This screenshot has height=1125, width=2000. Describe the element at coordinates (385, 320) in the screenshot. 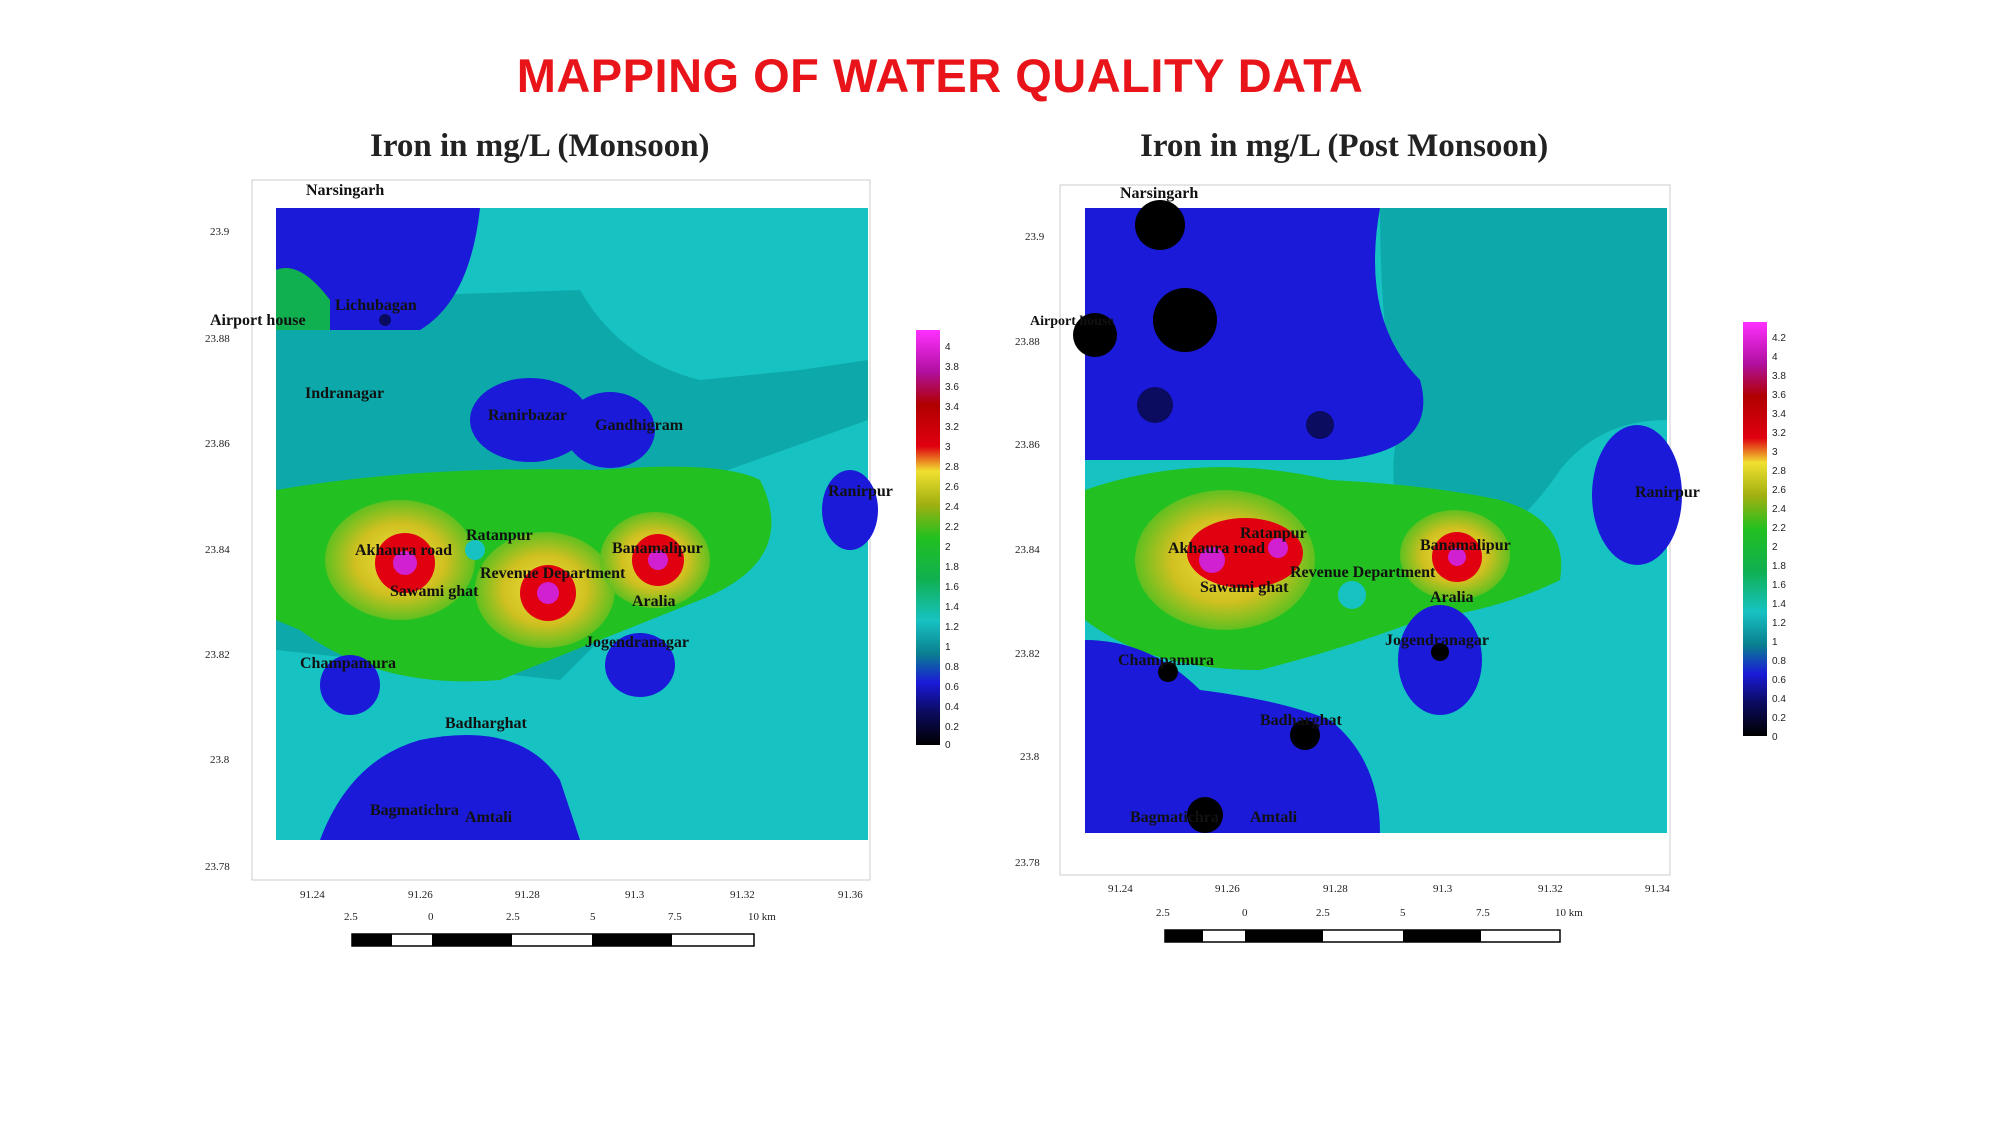

I see `sample-point` at that location.